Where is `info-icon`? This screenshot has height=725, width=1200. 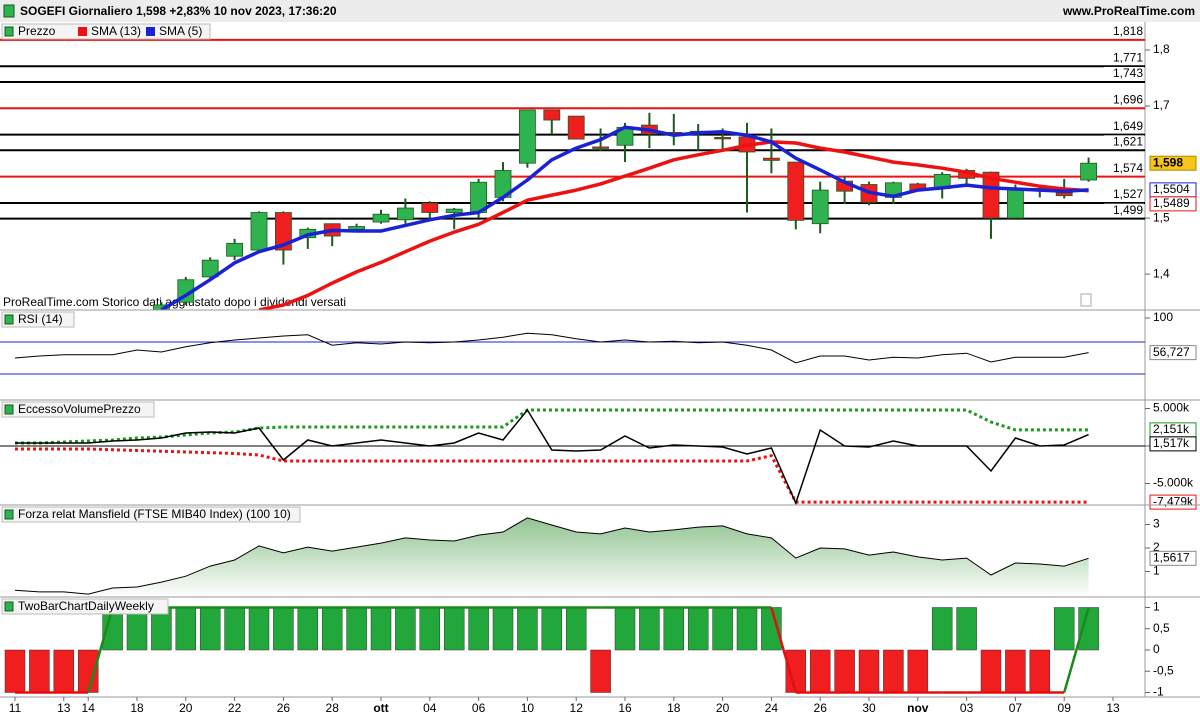 info-icon is located at coordinates (1086, 300).